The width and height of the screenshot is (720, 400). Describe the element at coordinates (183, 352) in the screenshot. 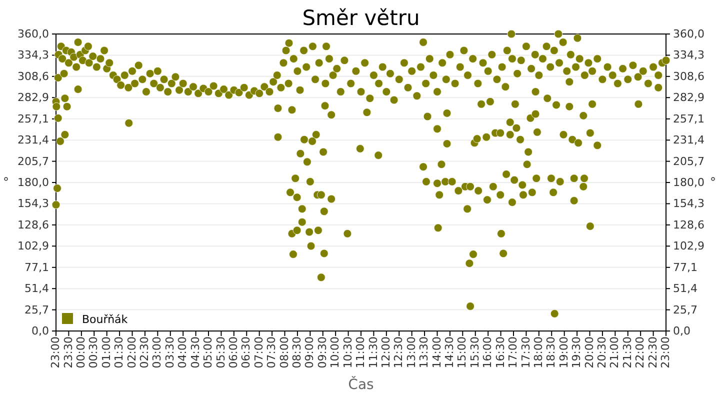

I see `x-tick-label: 04:00` at that location.